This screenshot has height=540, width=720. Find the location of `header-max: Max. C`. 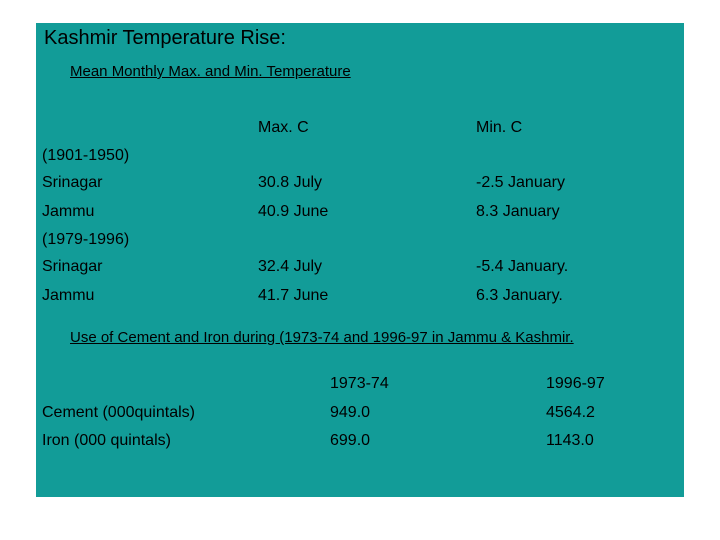

header-max: Max. C is located at coordinates (283, 127).